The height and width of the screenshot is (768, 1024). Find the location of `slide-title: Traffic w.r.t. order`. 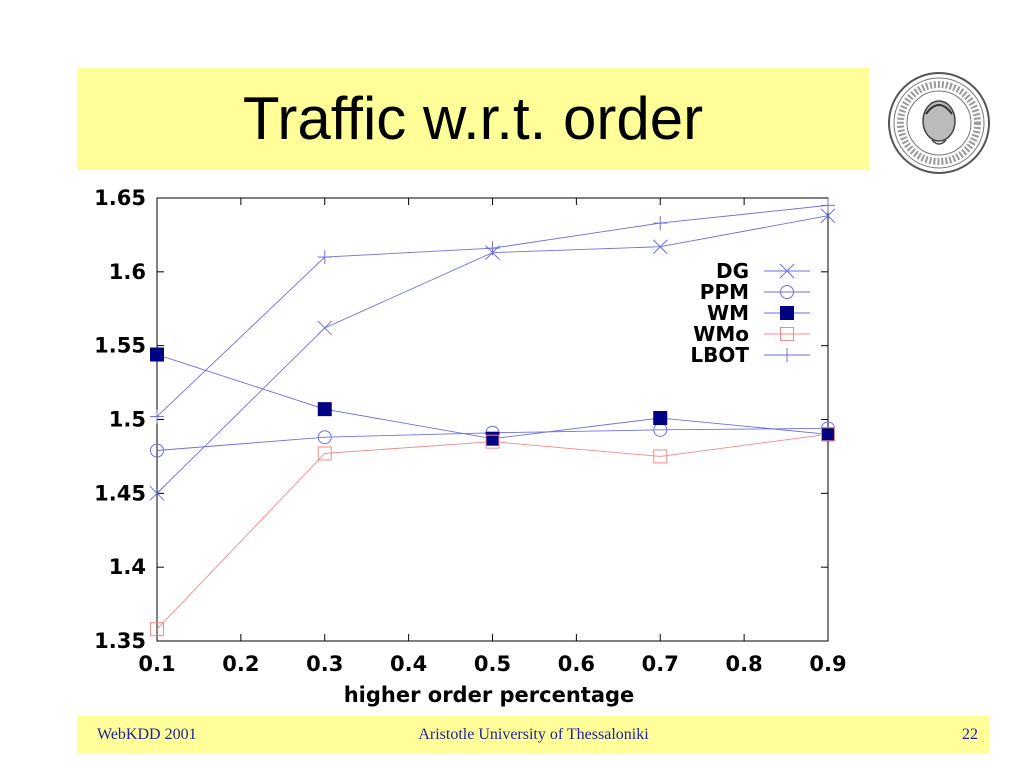

slide-title: Traffic w.r.t. order is located at coordinates (473, 118).